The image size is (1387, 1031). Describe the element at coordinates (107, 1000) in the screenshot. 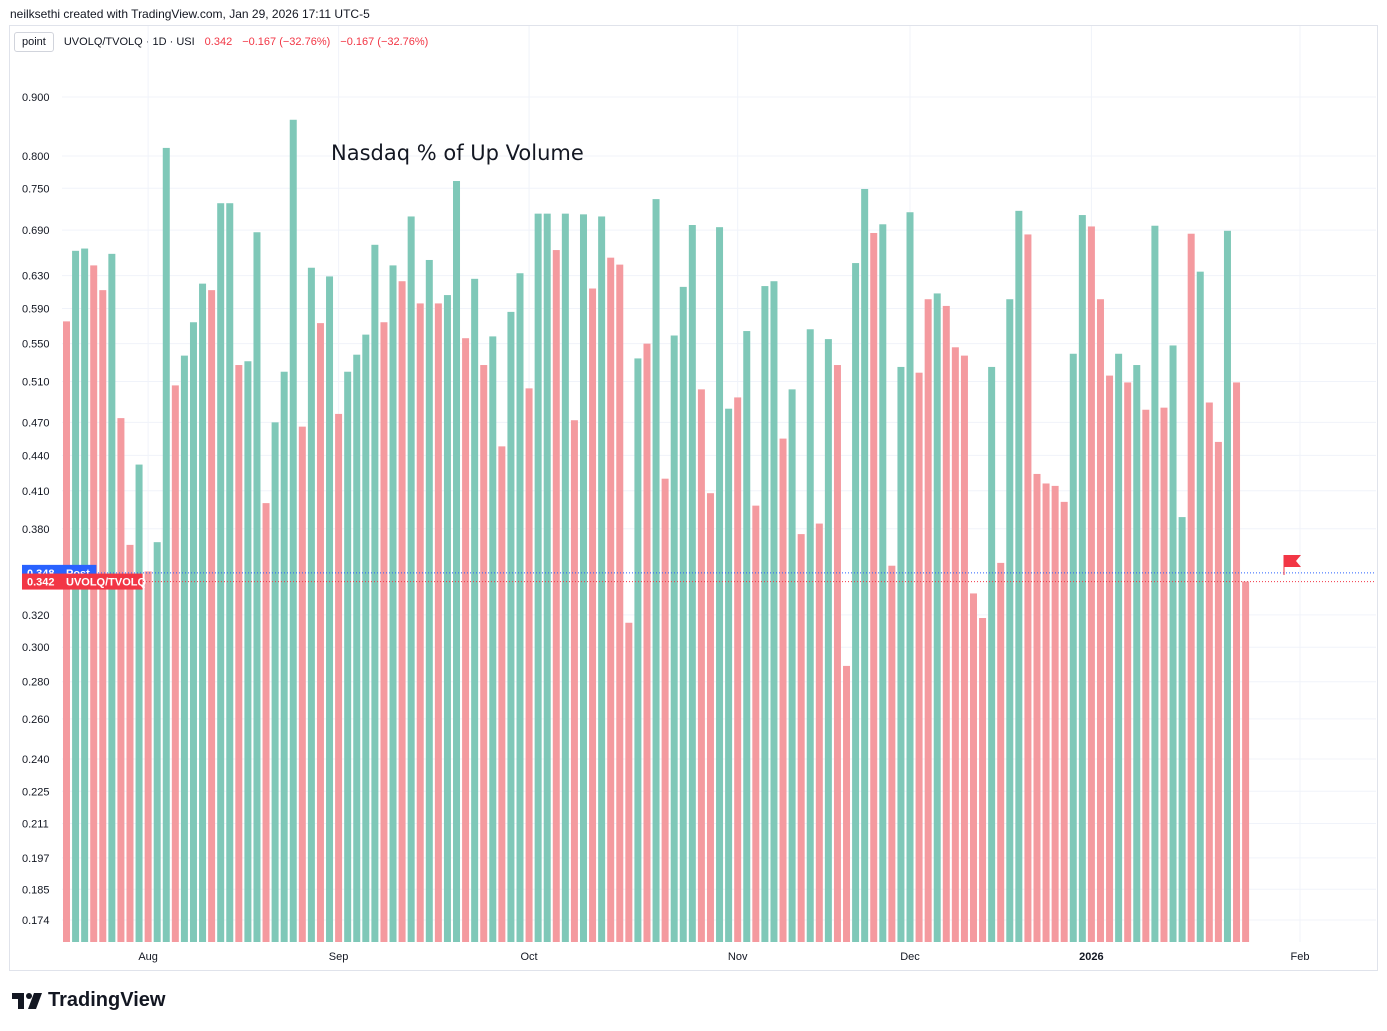

I see `brand-name: TradingView` at that location.